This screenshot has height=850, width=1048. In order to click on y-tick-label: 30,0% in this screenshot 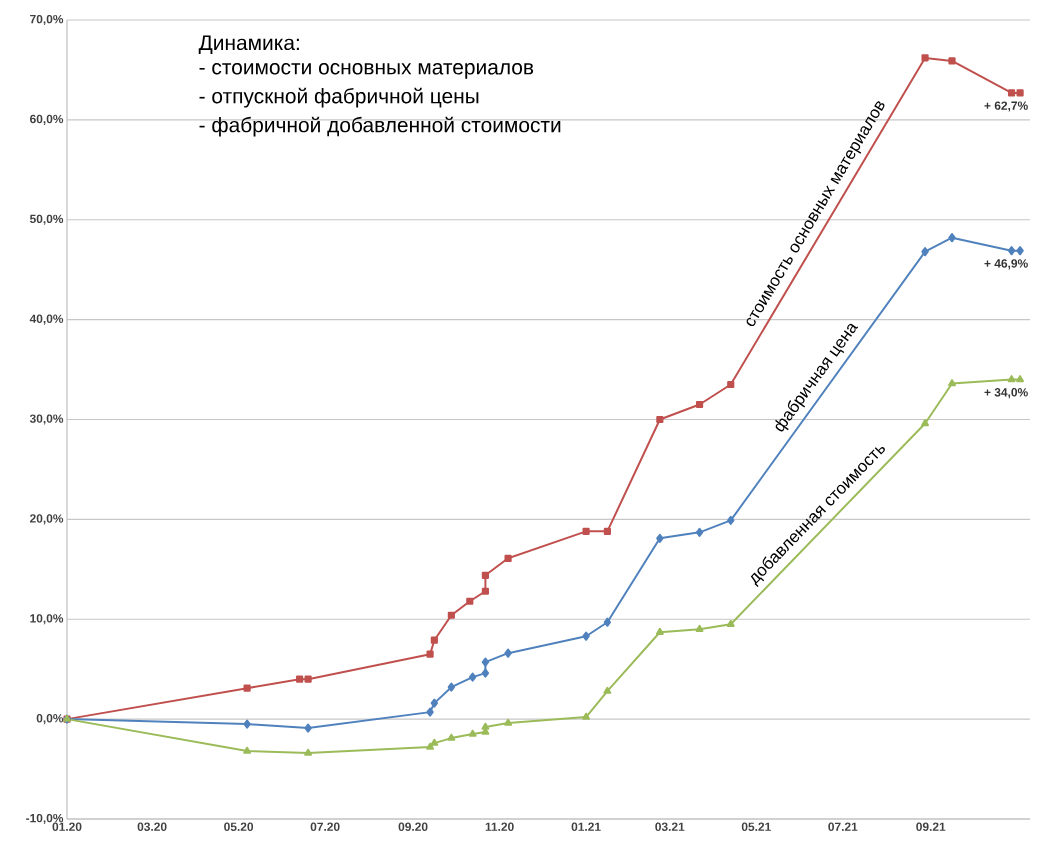, I will do `click(46, 419)`.